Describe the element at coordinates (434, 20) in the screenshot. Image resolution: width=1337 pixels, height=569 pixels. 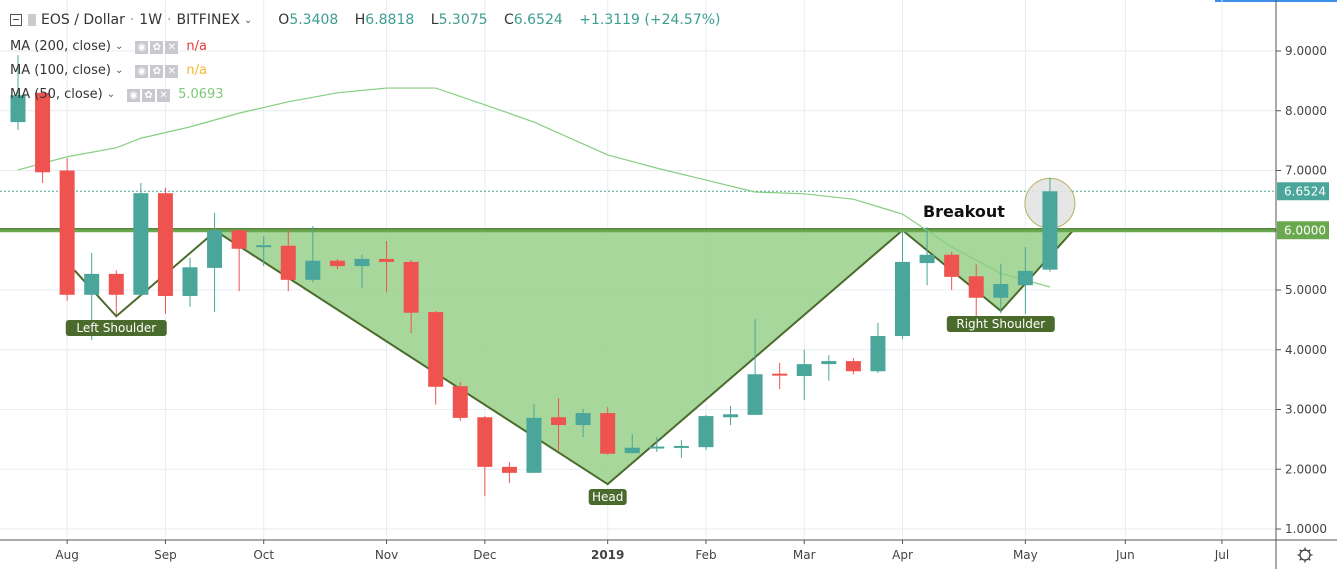
I see `low-label: L` at that location.